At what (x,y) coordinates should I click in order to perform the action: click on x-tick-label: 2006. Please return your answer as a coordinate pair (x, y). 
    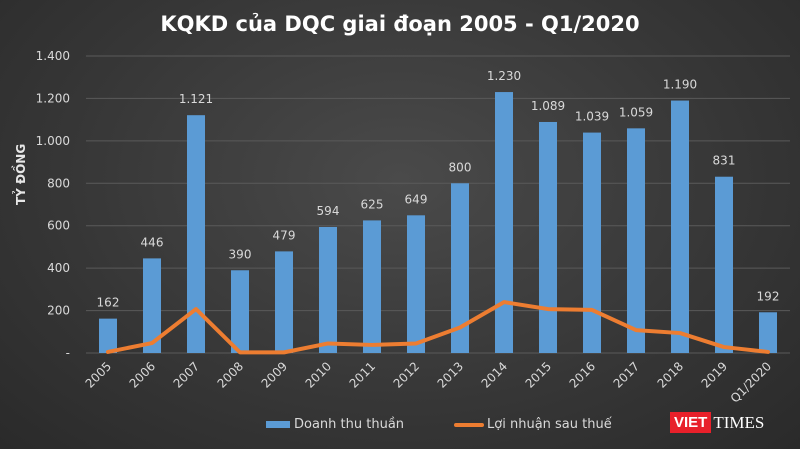
    Looking at the image, I should click on (142, 374).